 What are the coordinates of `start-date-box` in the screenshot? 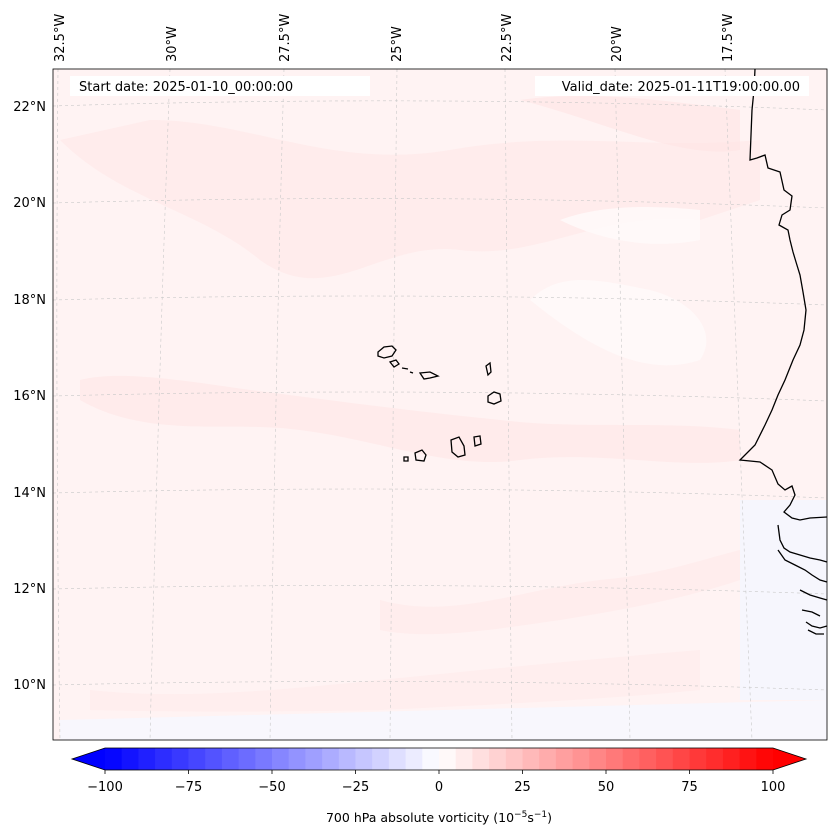 It's located at (220, 86).